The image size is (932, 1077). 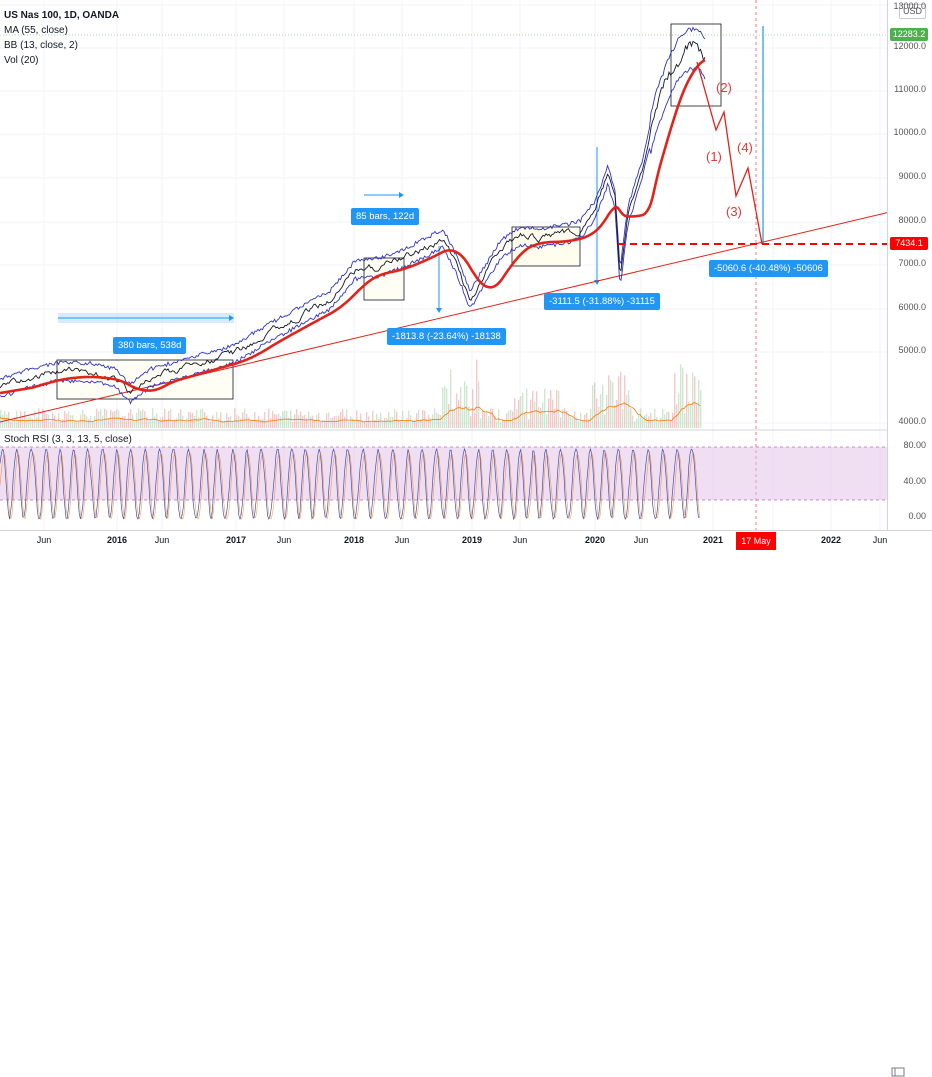 I want to click on stoch-k-line, so click(x=350, y=484).